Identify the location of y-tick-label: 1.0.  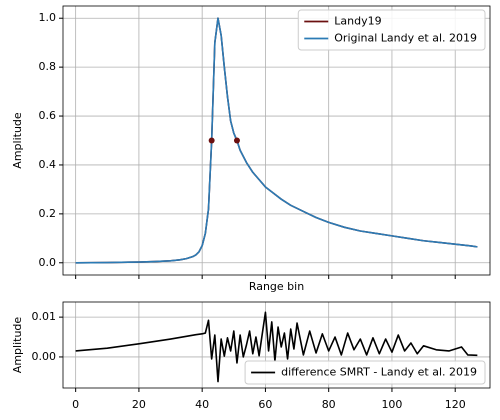
(48, 17).